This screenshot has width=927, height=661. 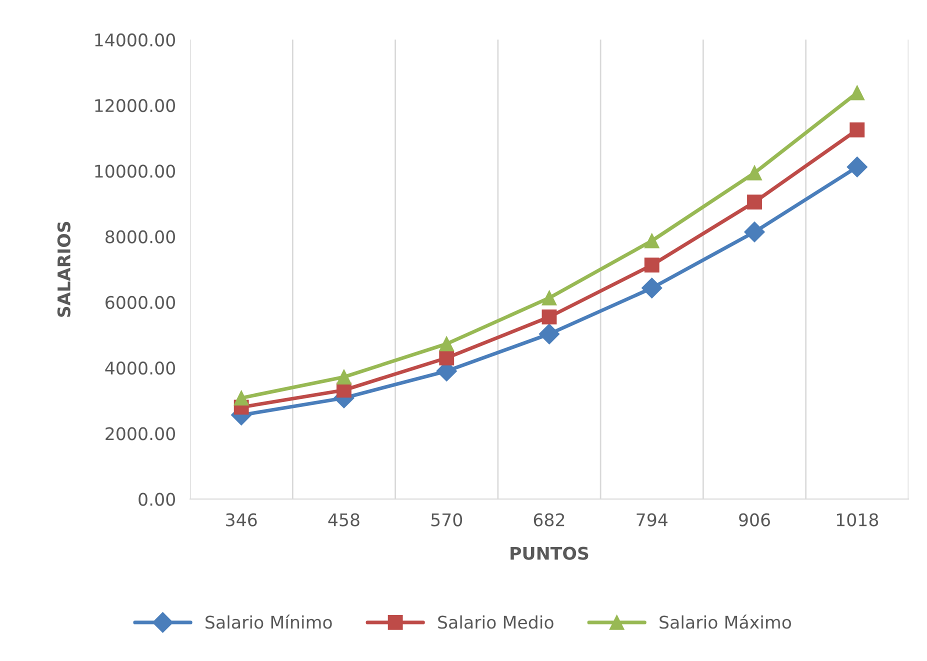 I want to click on y-tick-label: 12000.00, so click(x=135, y=105).